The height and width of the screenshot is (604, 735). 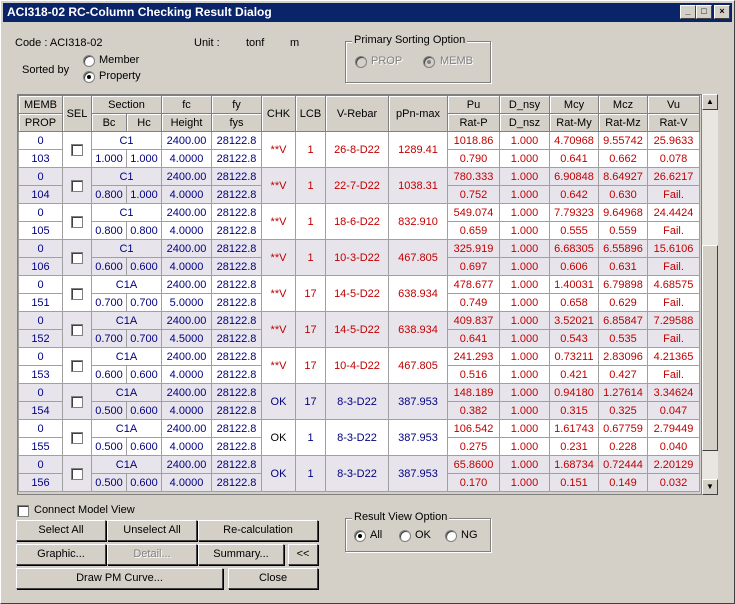 What do you see at coordinates (673, 410) in the screenshot?
I see `ratv-cell: 0.047` at bounding box center [673, 410].